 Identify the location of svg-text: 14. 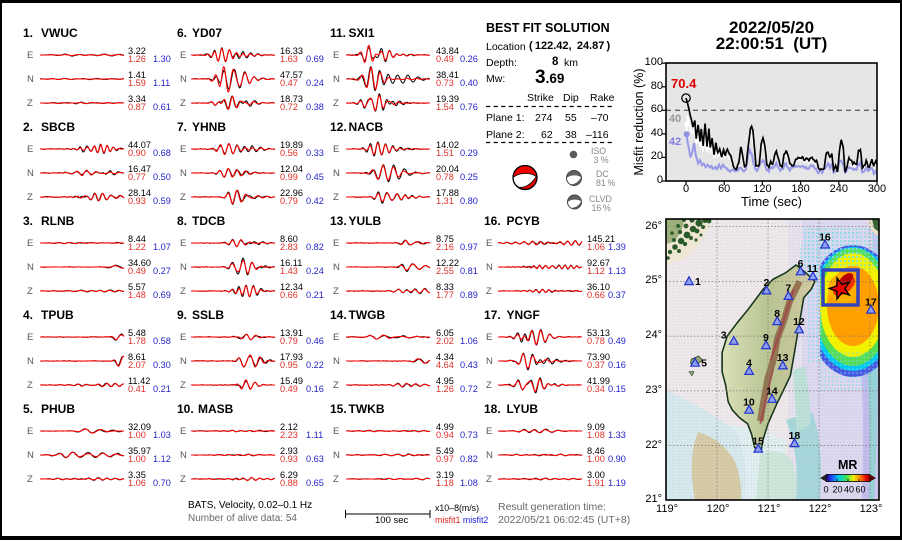
(772, 392).